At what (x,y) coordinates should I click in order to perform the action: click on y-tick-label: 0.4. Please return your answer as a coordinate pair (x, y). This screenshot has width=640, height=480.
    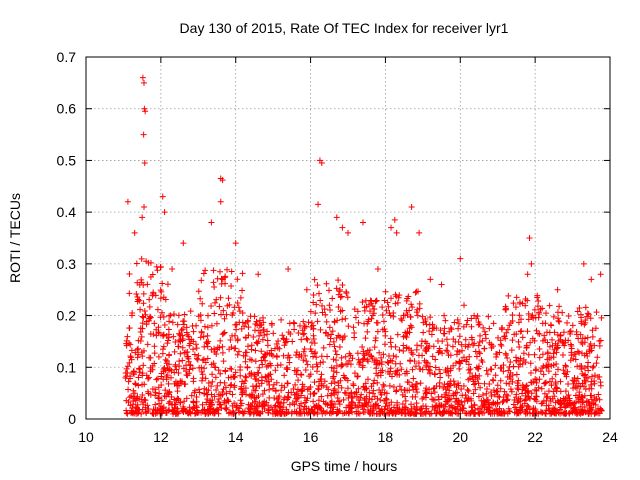
    Looking at the image, I should click on (67, 212).